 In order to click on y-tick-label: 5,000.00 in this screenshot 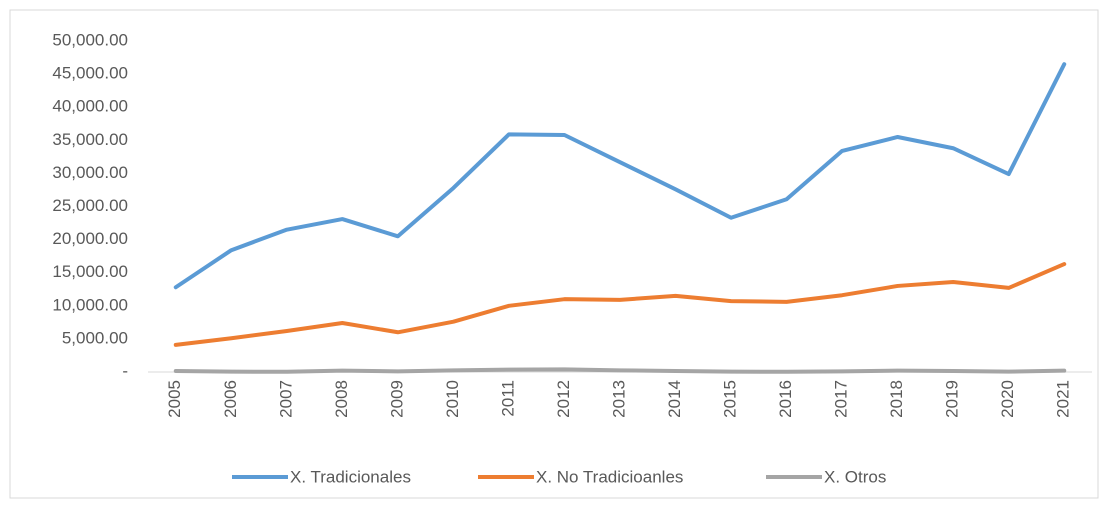, I will do `click(95, 337)`.